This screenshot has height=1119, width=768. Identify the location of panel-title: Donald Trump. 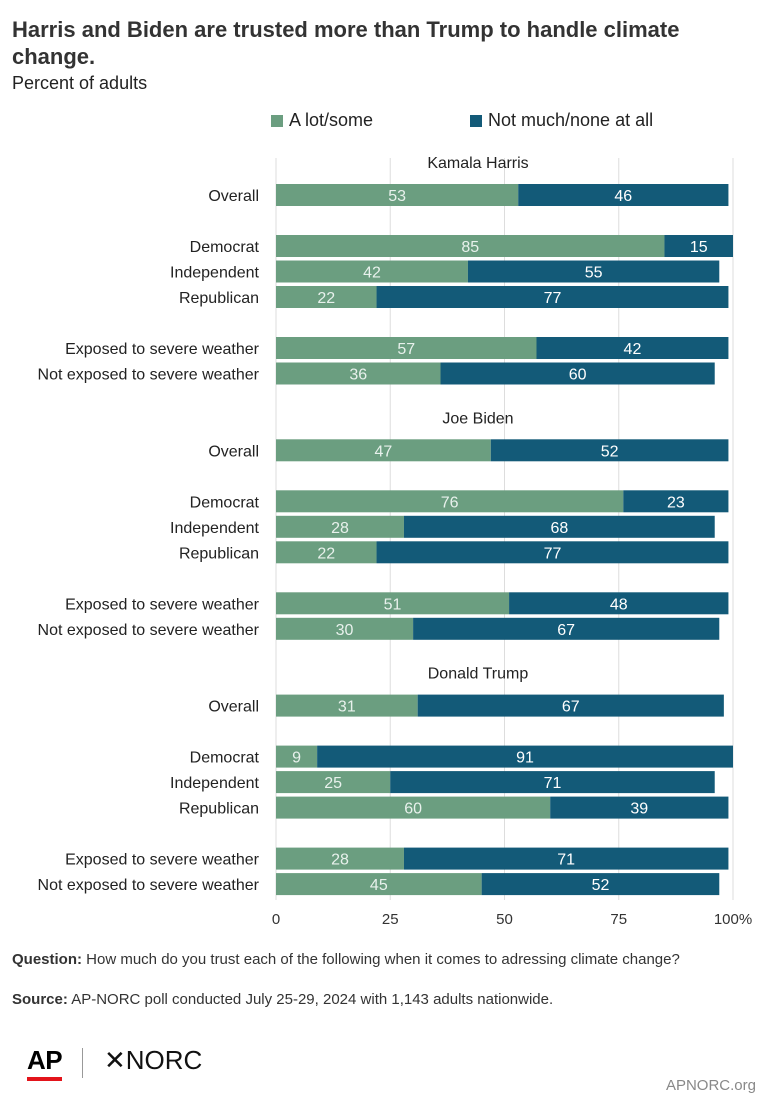
(478, 674).